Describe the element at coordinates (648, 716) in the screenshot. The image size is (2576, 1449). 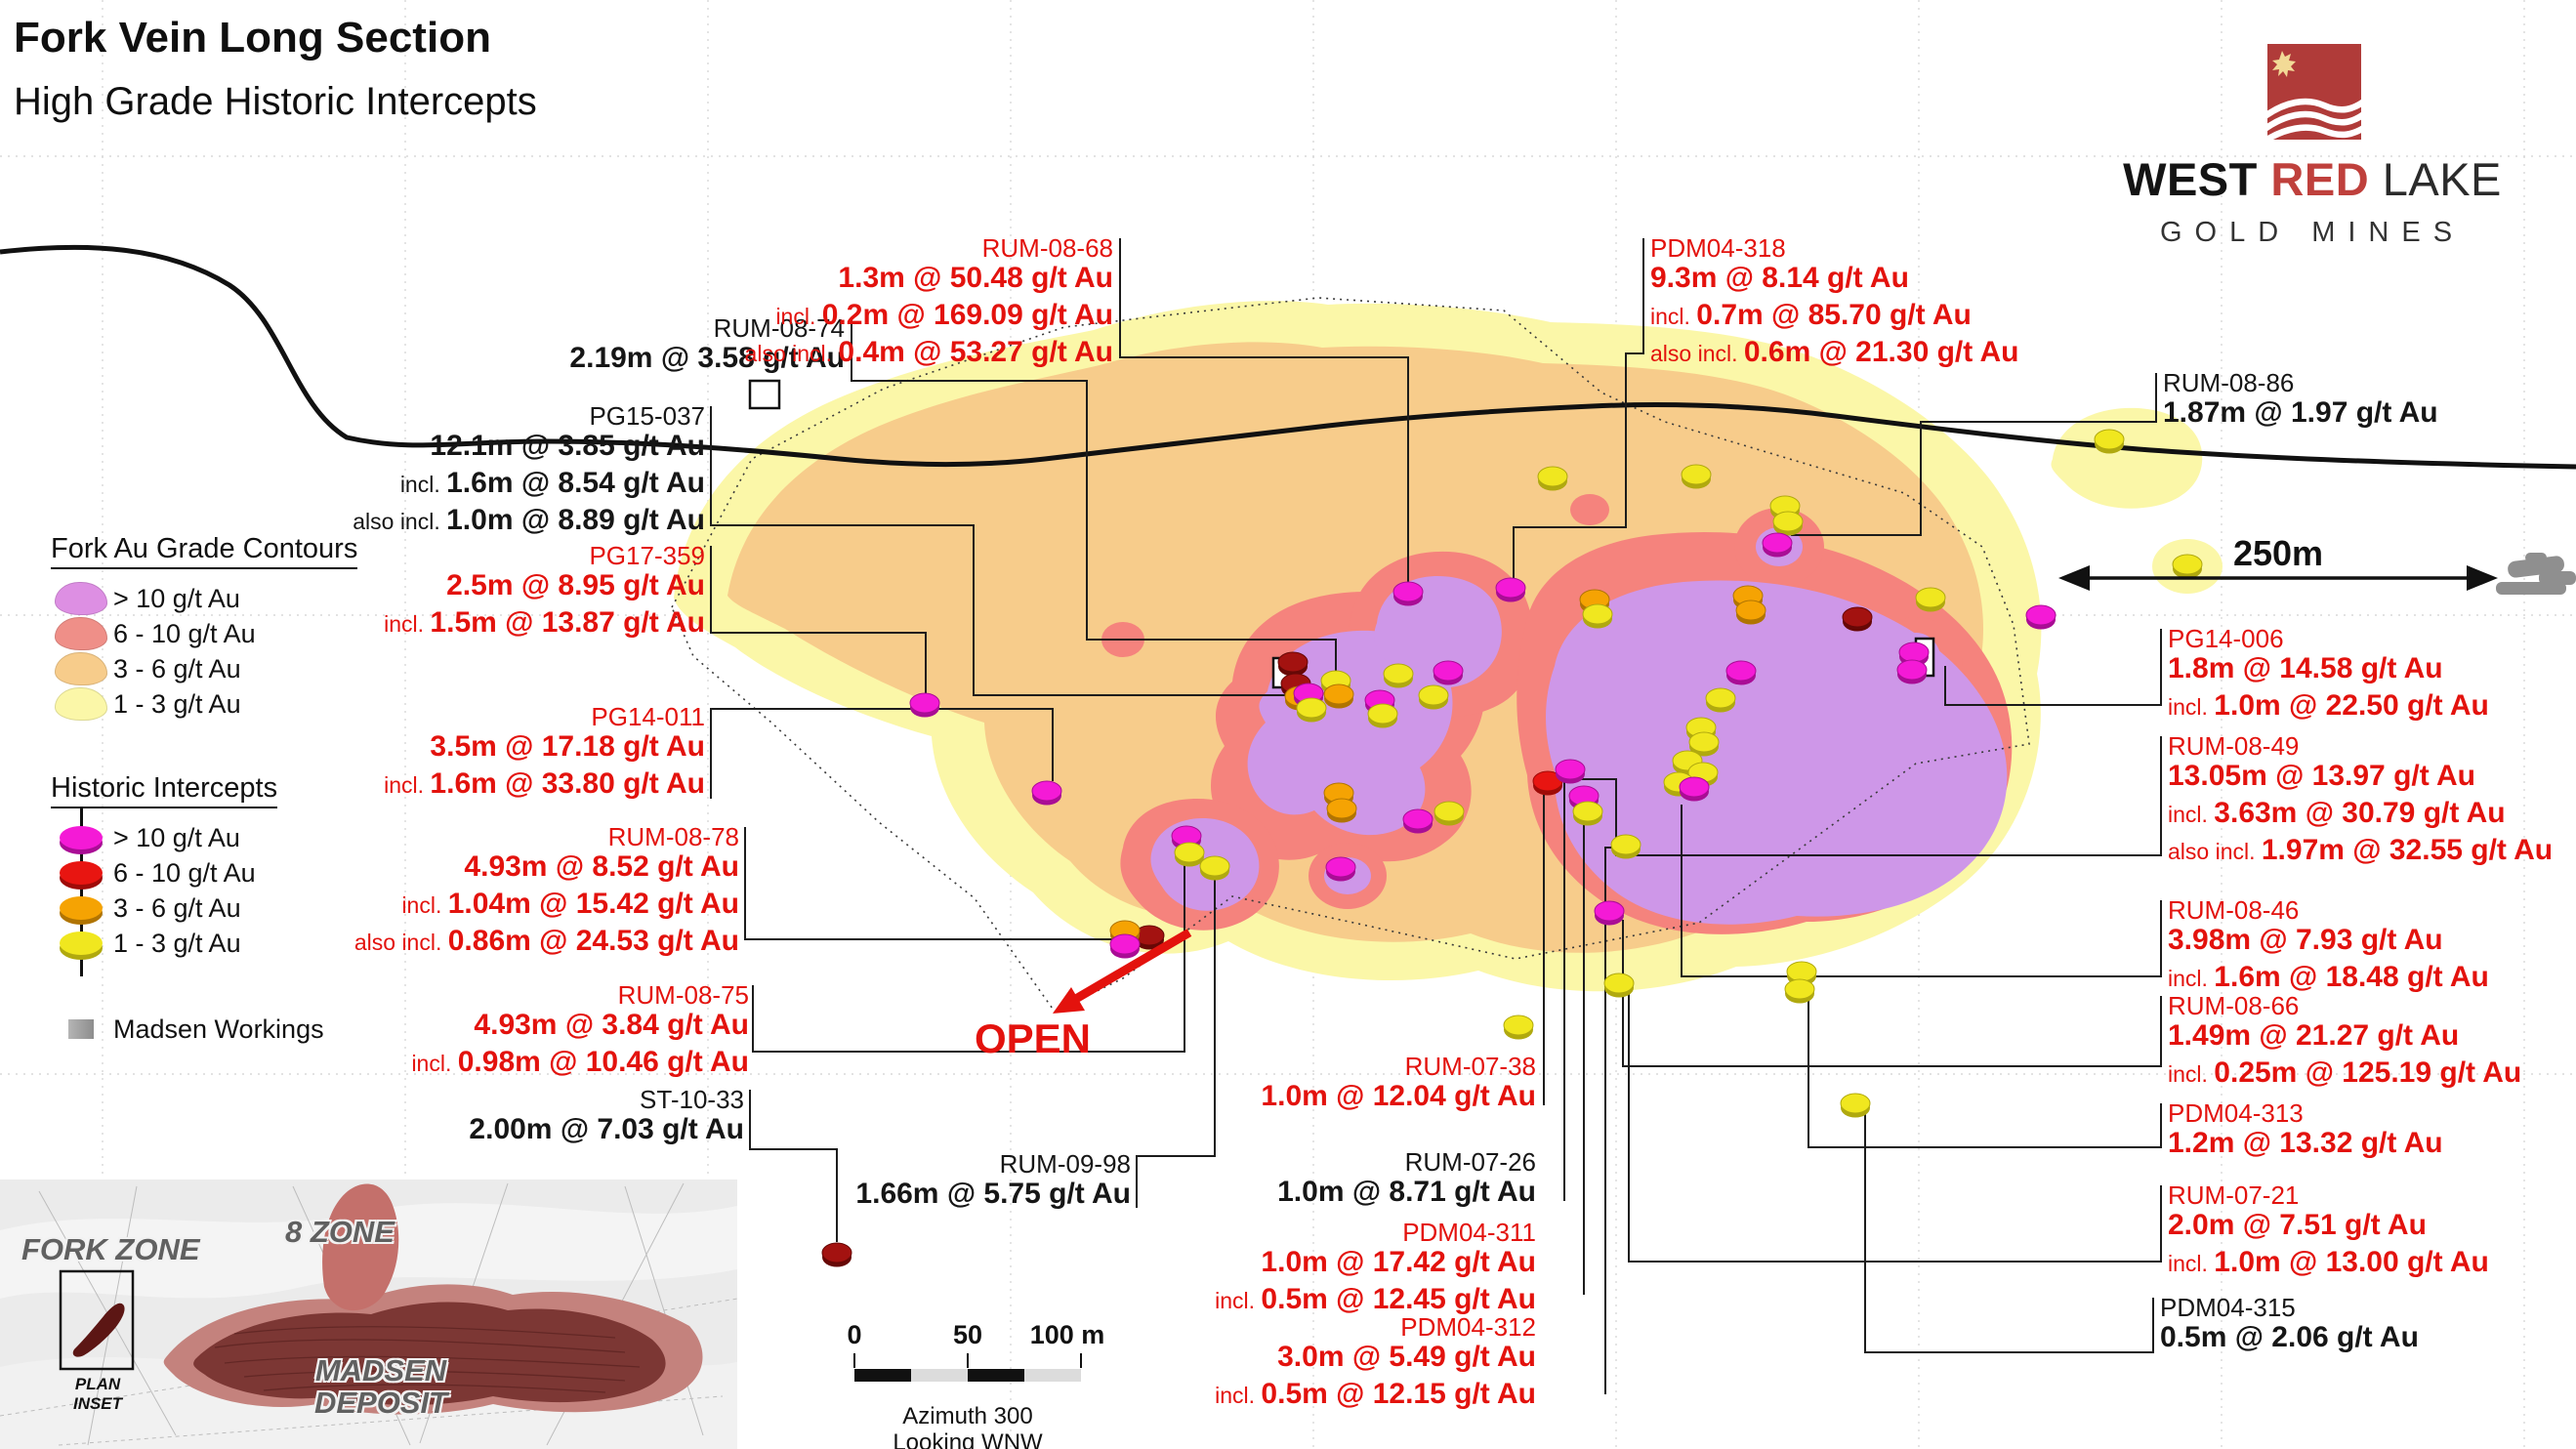
I see `hole-id: PG14-011` at that location.